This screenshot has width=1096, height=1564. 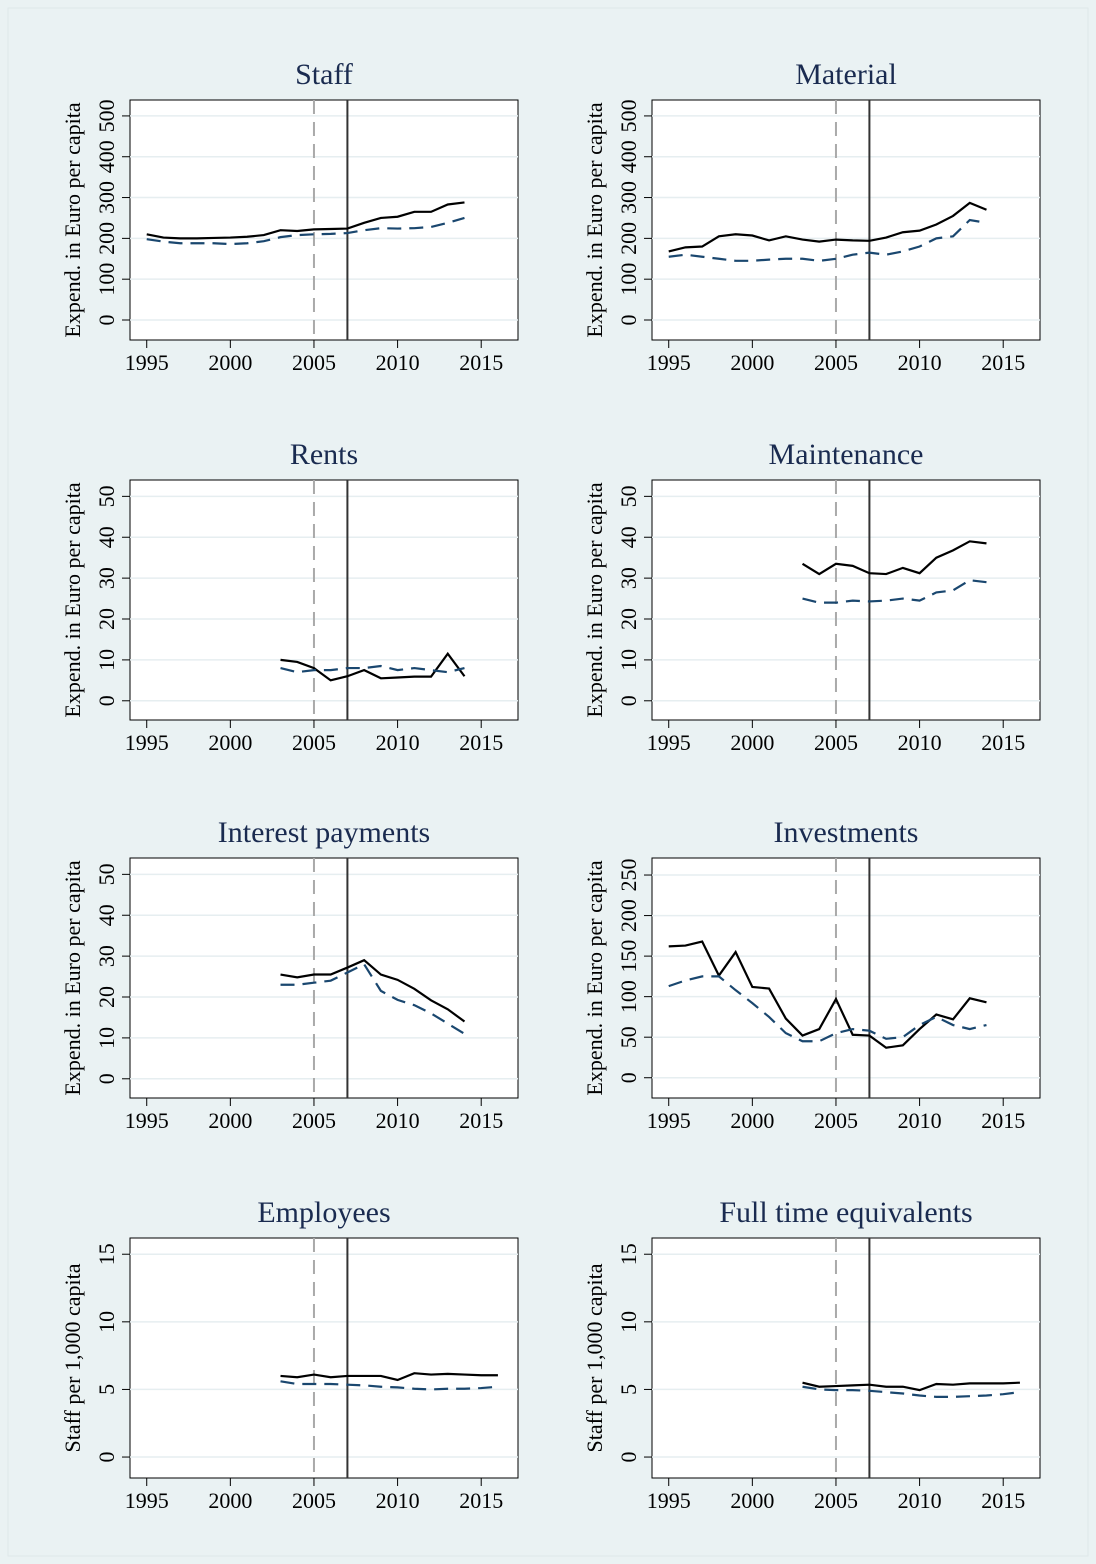 I want to click on y-tick-label: 250, so click(x=628, y=875).